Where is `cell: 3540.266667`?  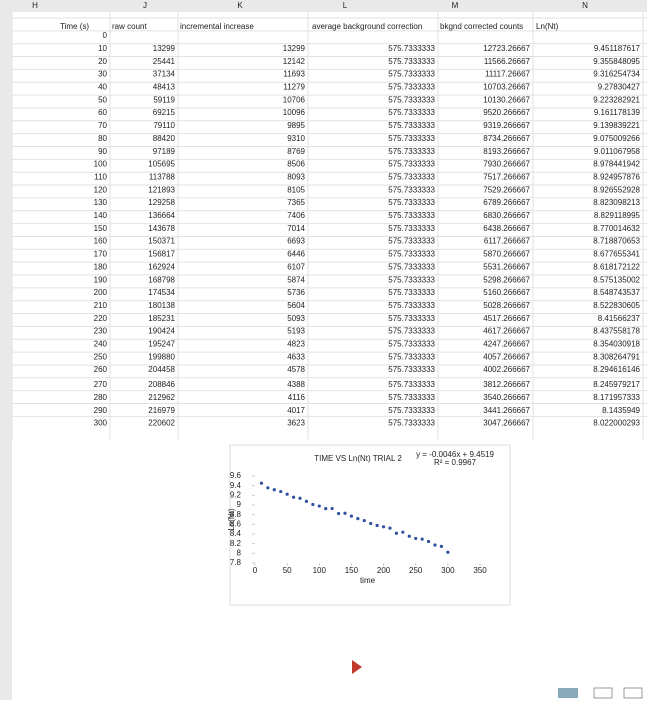
cell: 3540.266667 is located at coordinates (506, 397).